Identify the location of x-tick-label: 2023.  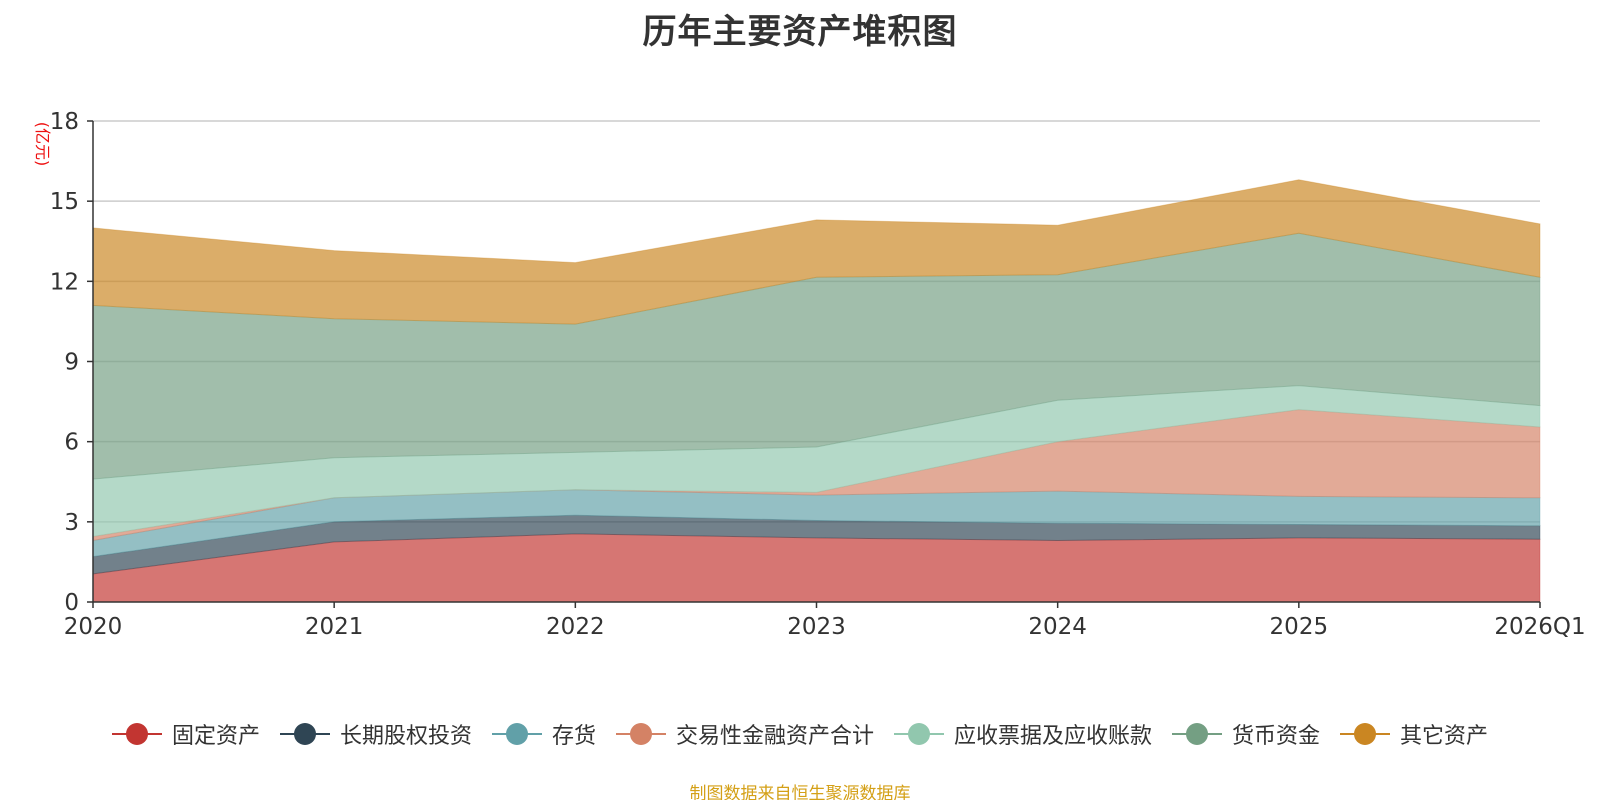
(816, 627).